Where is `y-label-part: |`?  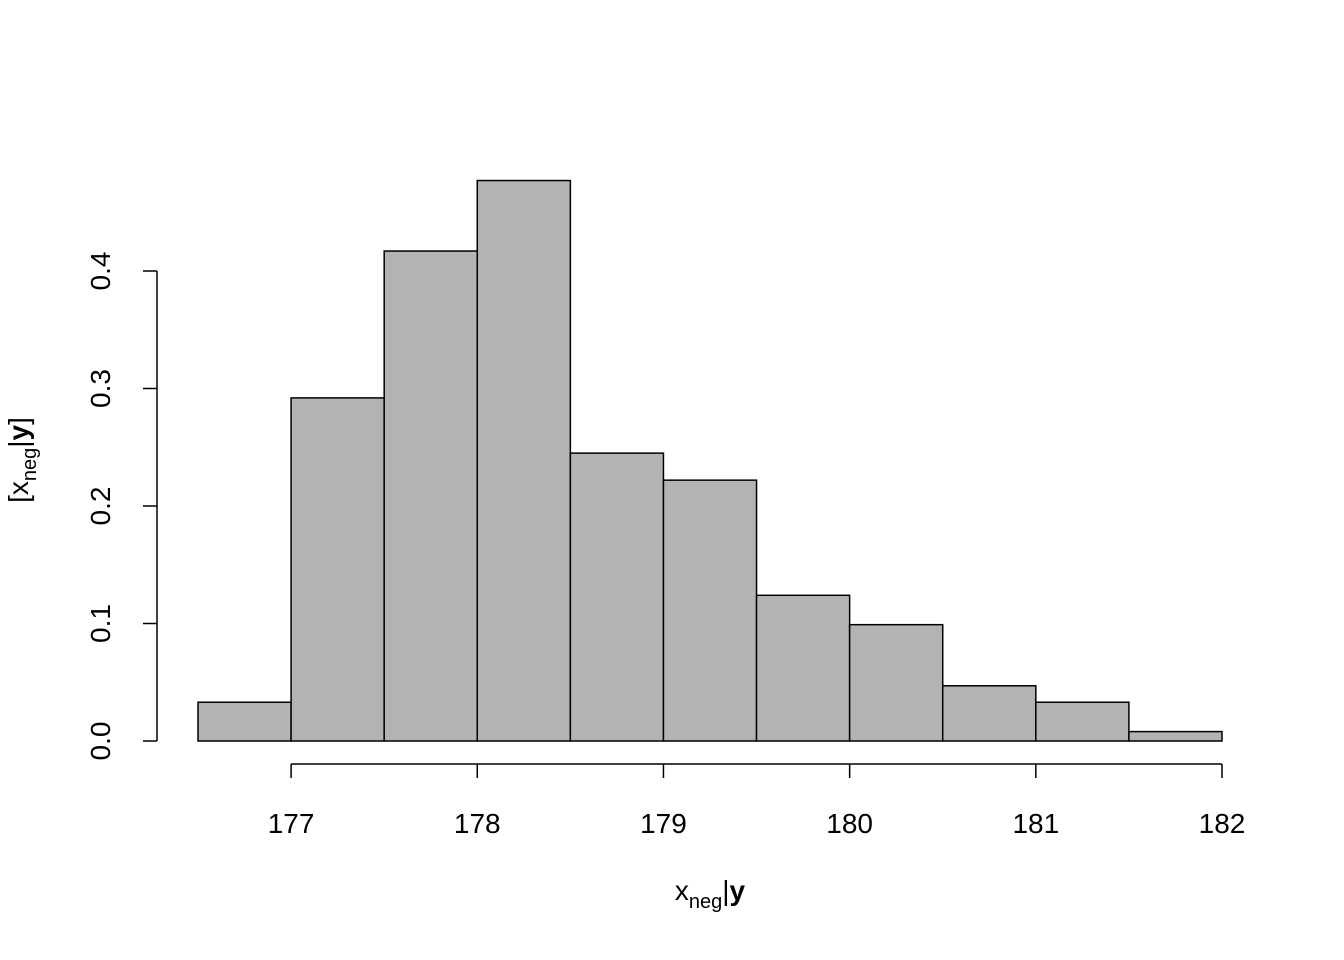
y-label-part: | is located at coordinates (18, 443).